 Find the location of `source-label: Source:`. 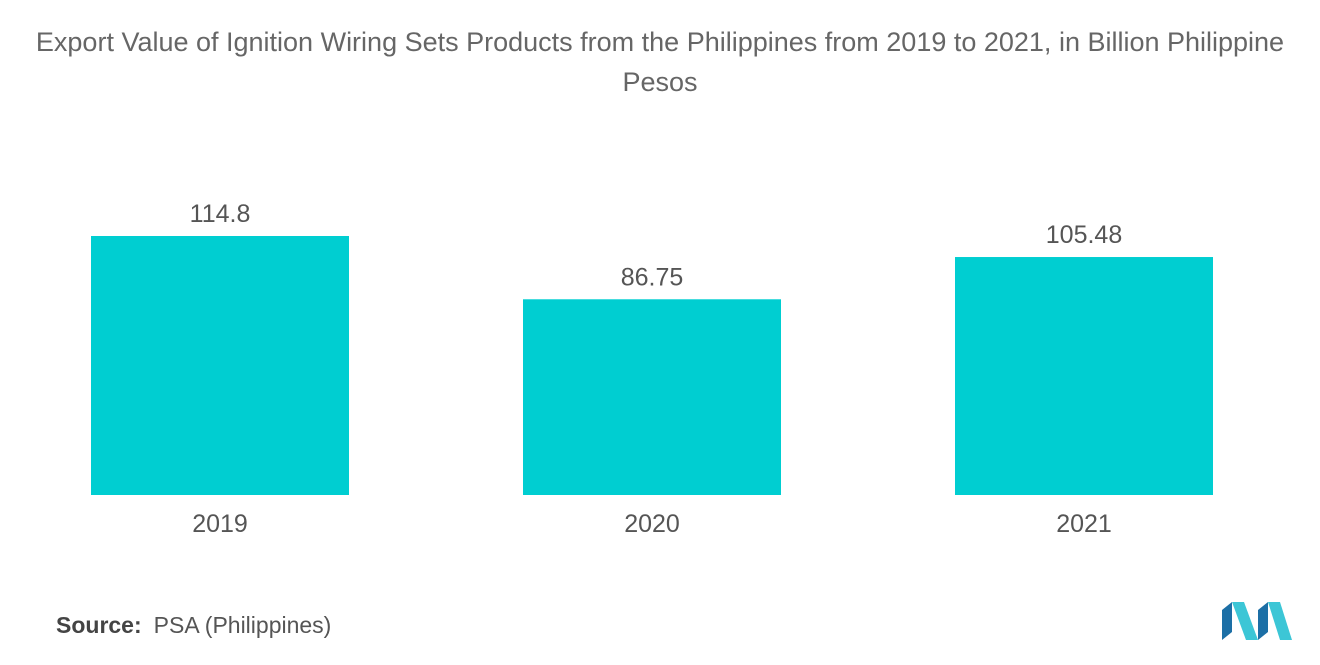

source-label: Source: is located at coordinates (99, 625).